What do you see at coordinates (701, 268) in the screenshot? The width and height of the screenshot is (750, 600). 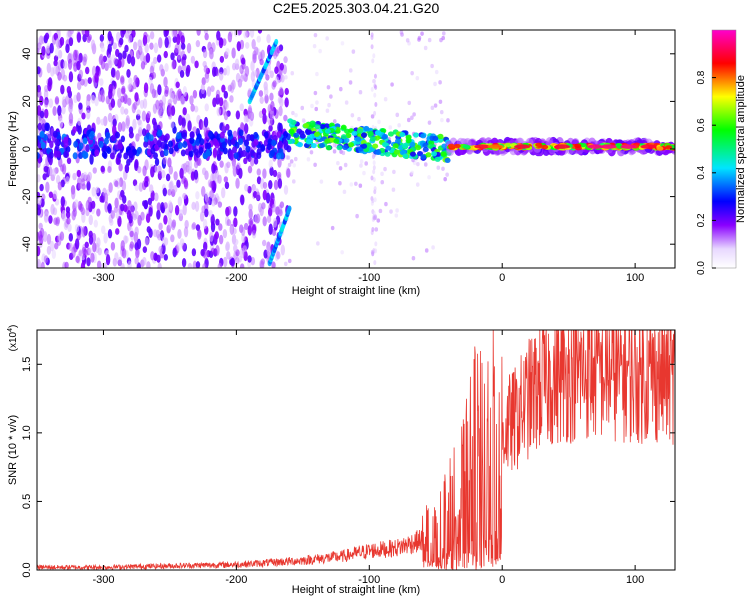 I see `colorbar-tick-label: 0.0` at bounding box center [701, 268].